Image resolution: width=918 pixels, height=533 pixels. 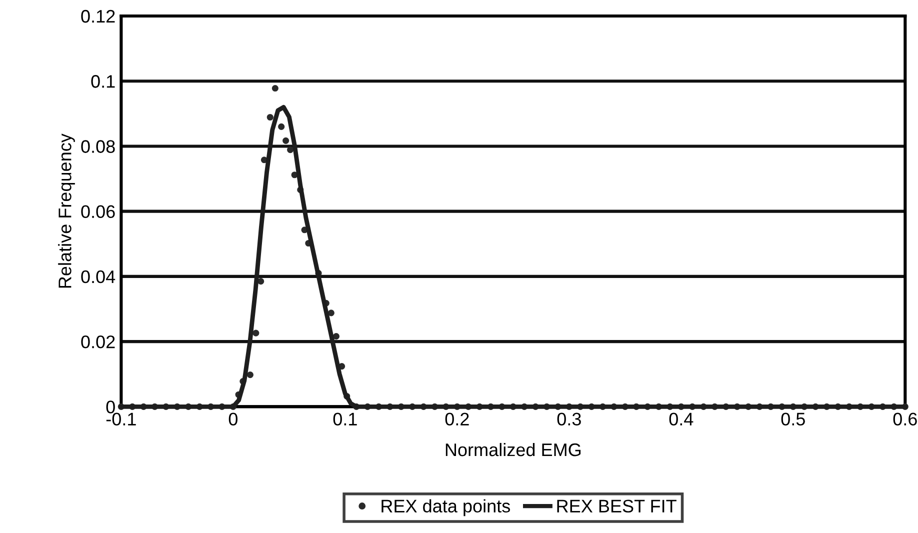 What do you see at coordinates (446, 507) in the screenshot?
I see `legend-label: REX data points` at bounding box center [446, 507].